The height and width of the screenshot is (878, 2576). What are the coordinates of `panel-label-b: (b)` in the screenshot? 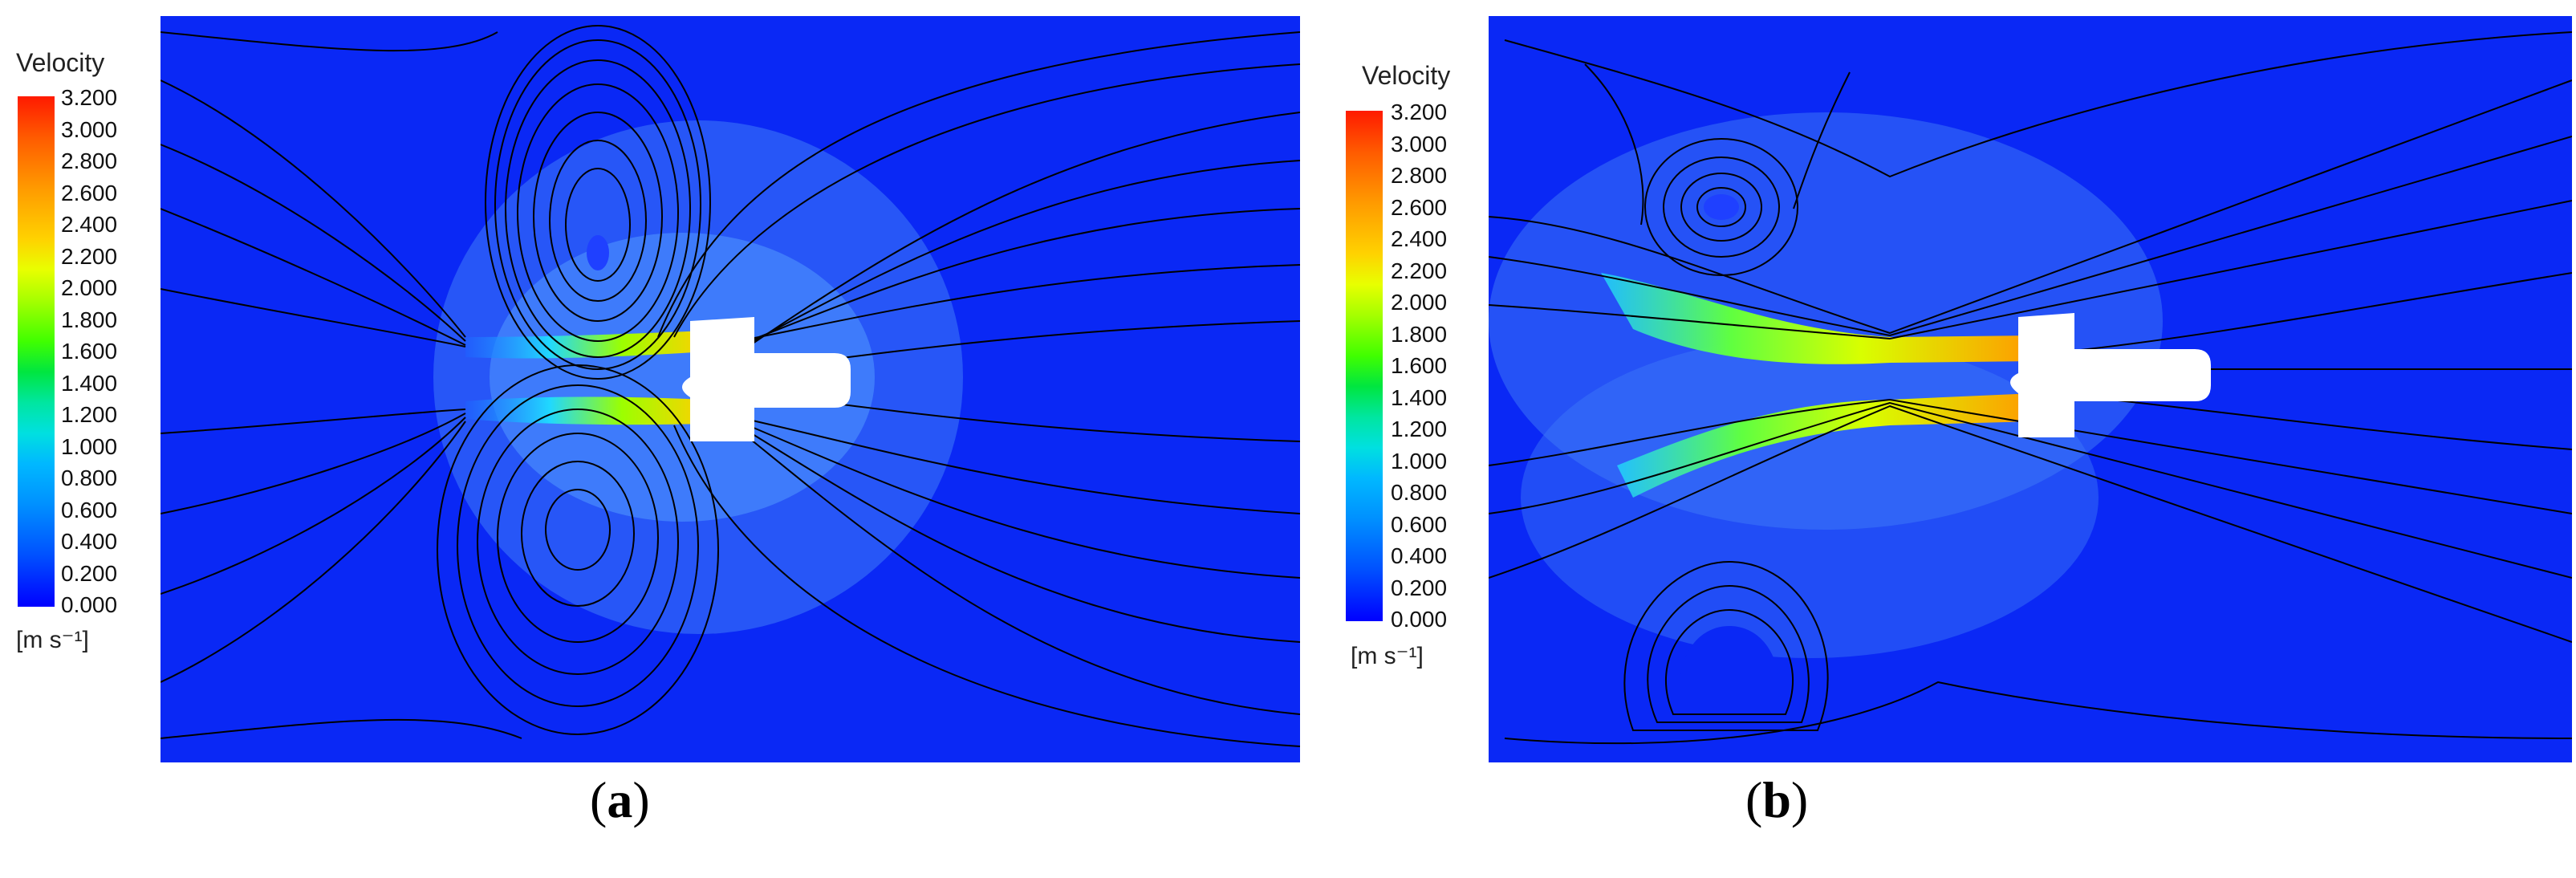 It's located at (1777, 799).